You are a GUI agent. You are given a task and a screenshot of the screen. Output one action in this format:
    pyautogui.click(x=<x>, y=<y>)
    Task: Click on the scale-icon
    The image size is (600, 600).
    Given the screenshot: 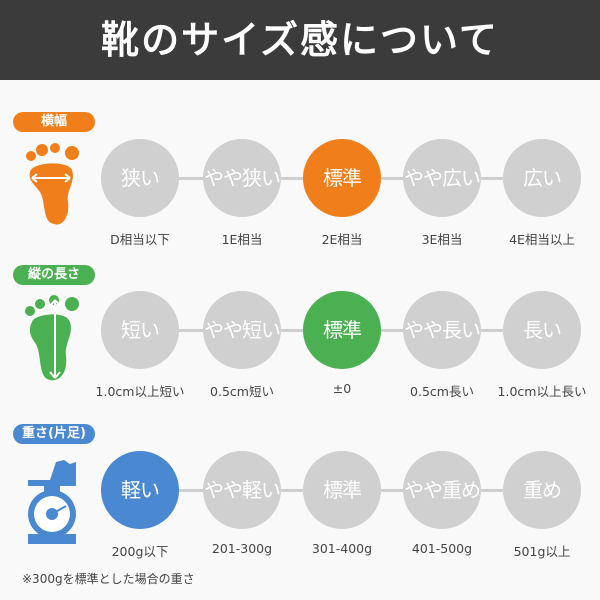 What is the action you would take?
    pyautogui.click(x=52, y=502)
    